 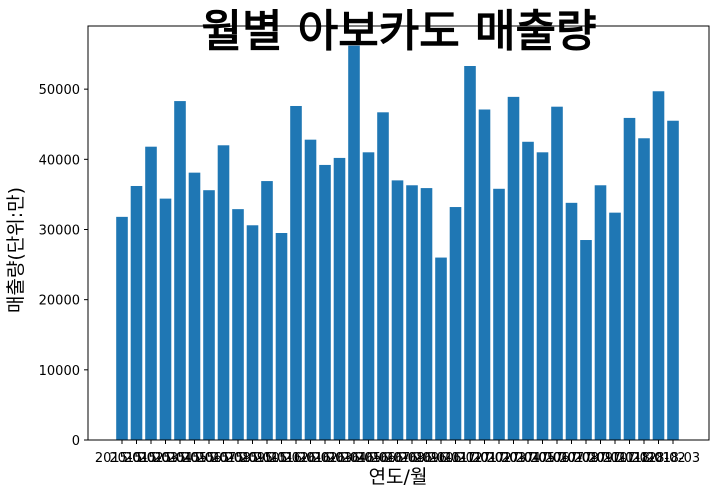 I want to click on y-tick-label: 30000, so click(x=59, y=230).